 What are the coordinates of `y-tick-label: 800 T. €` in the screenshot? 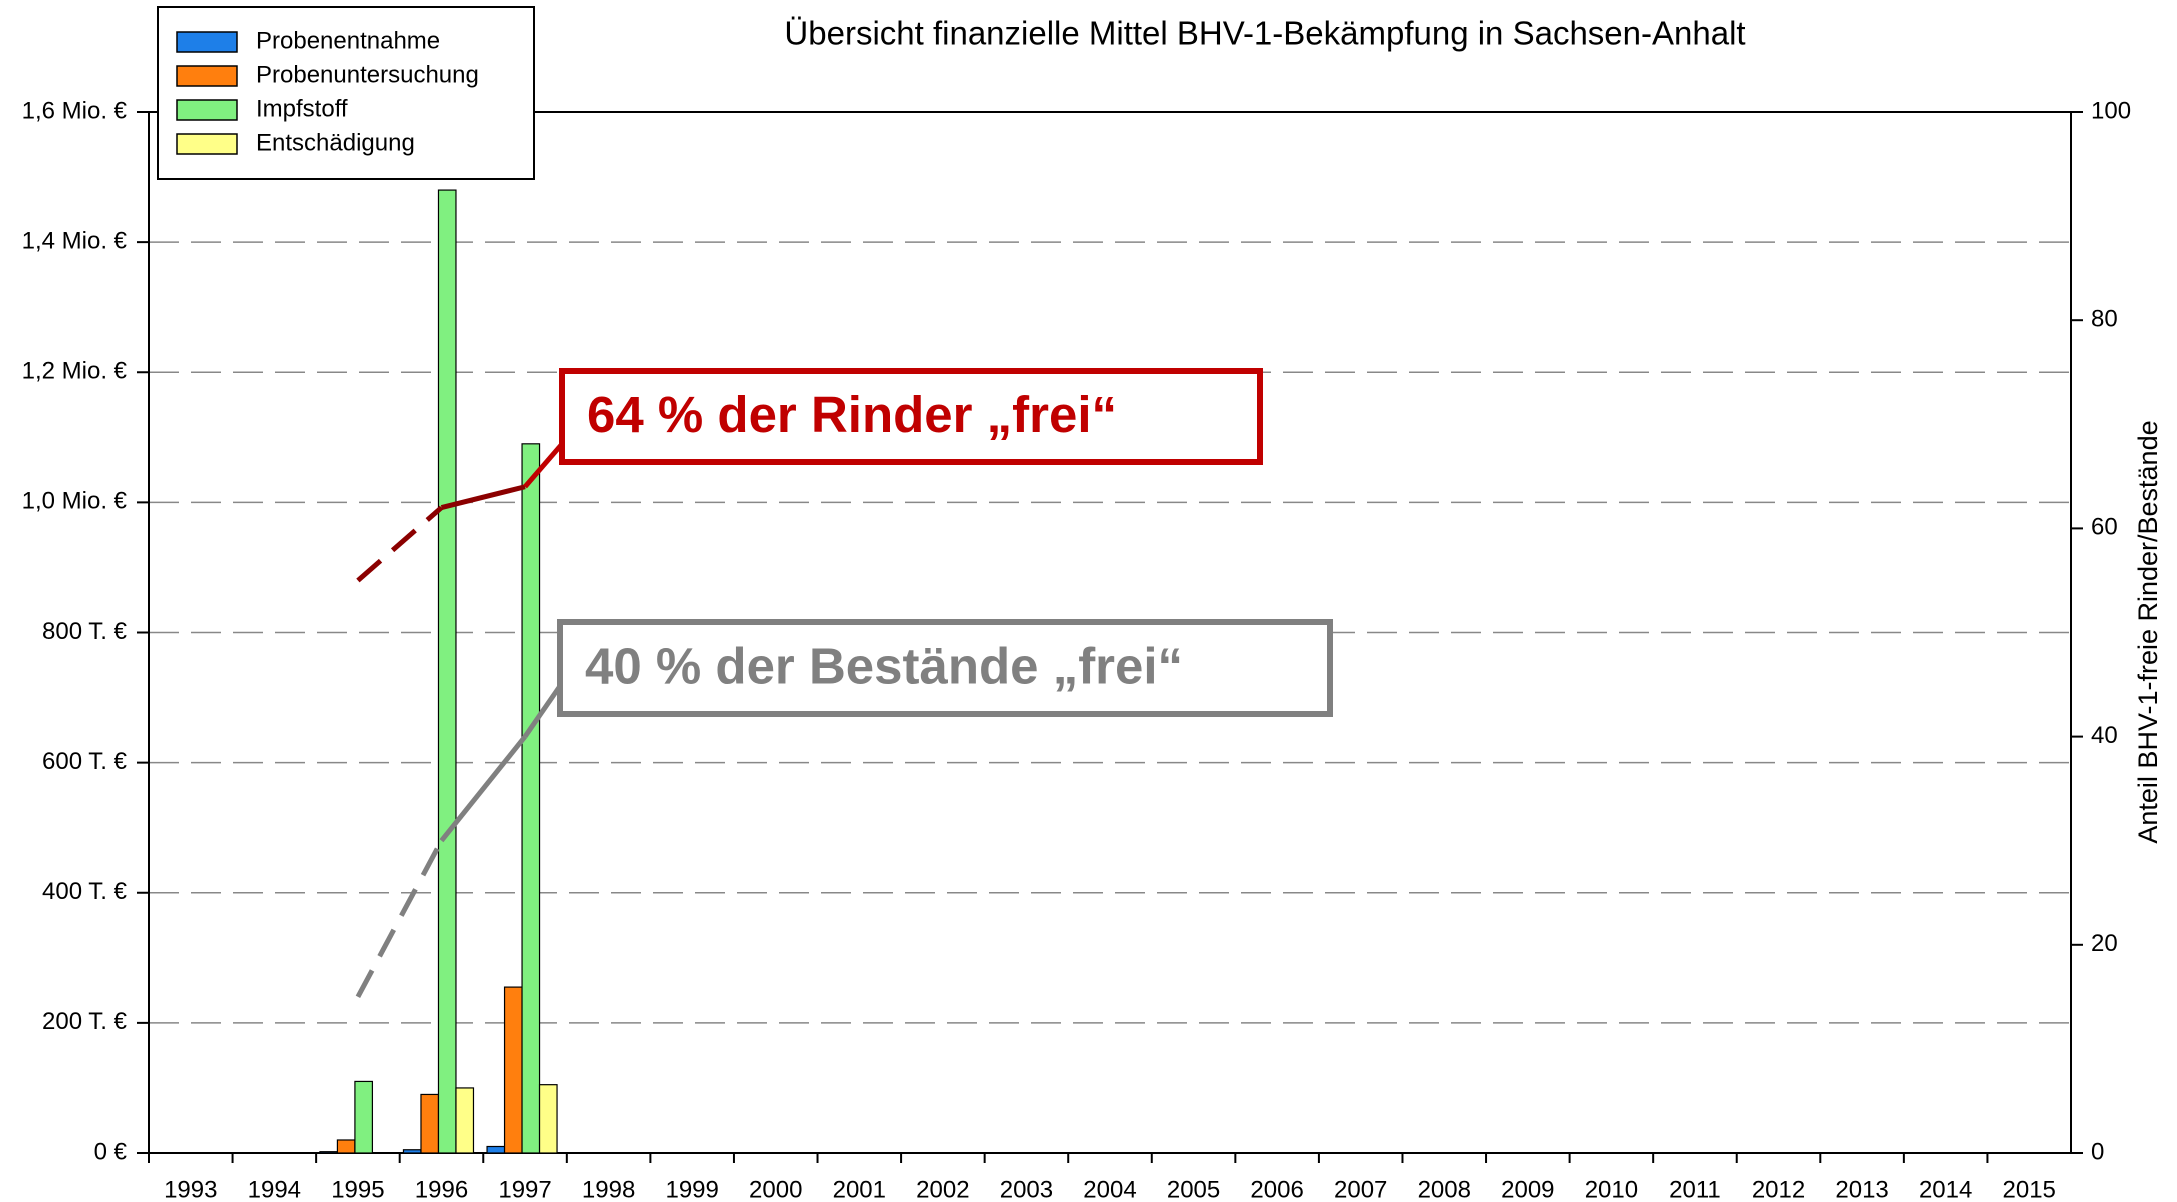 It's located at (85, 631).